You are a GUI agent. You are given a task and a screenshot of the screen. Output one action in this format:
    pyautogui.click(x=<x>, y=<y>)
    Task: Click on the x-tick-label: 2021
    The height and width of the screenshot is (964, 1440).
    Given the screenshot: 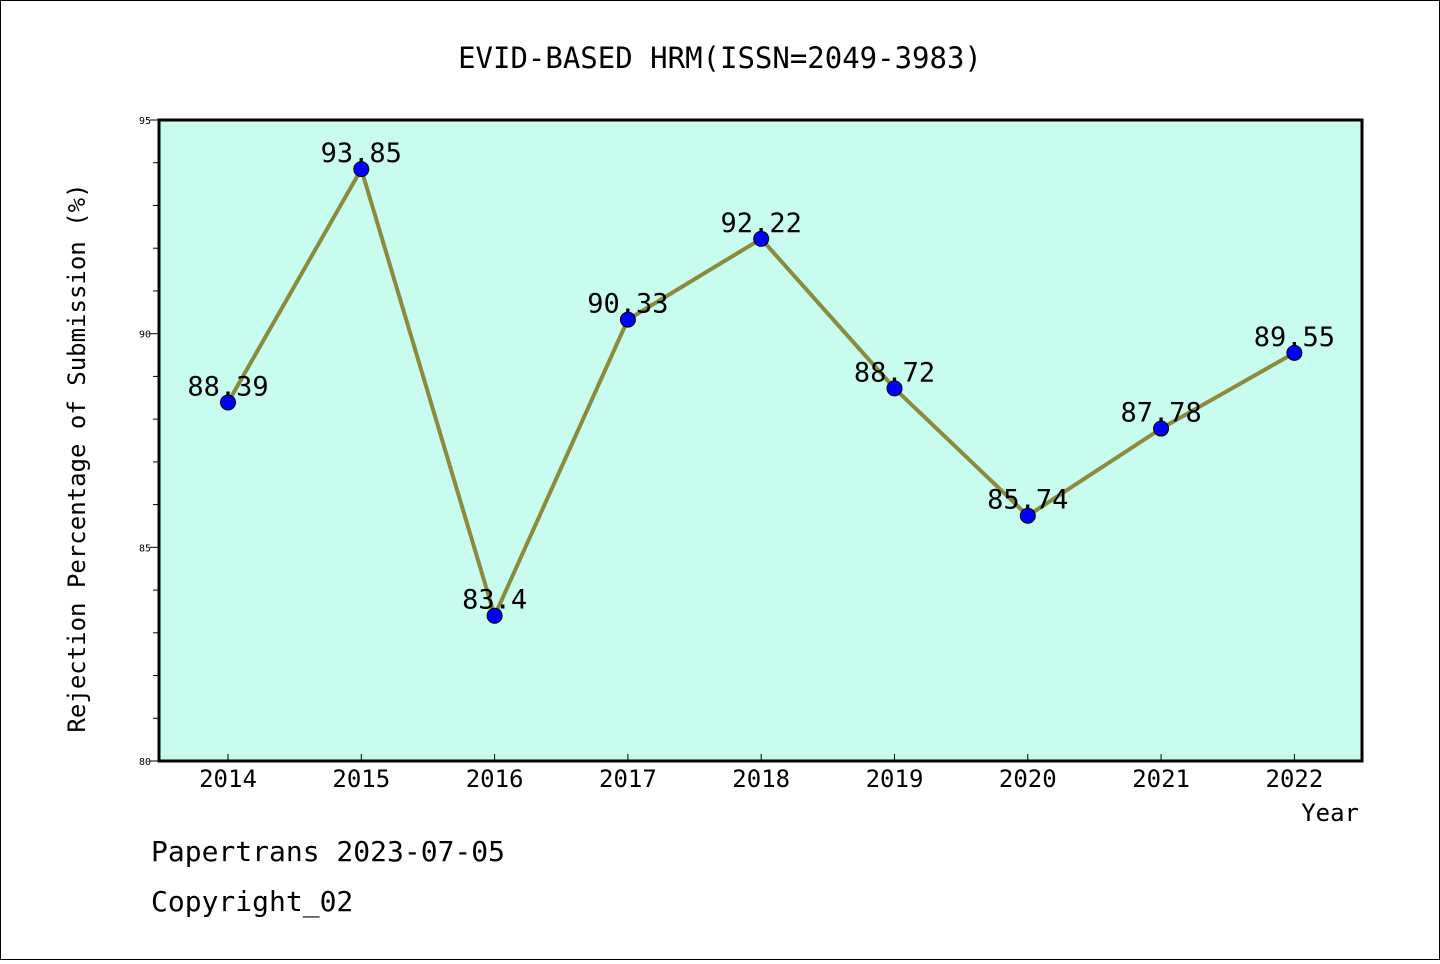 What is the action you would take?
    pyautogui.click(x=1161, y=779)
    